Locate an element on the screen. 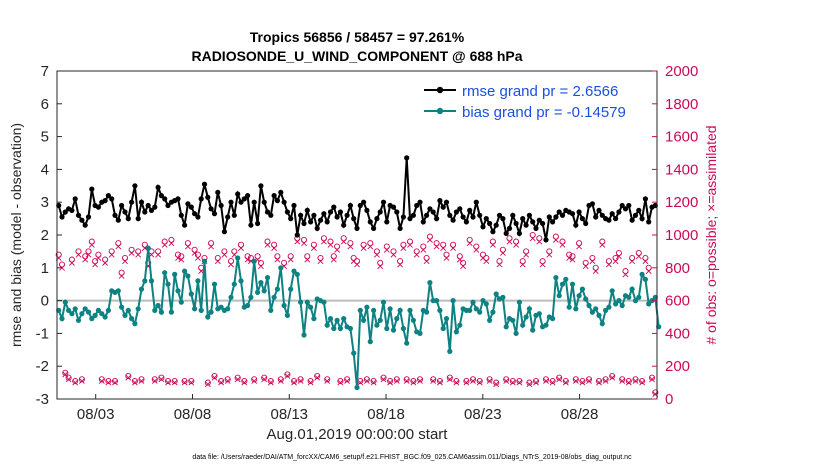 The height and width of the screenshot is (470, 830). chart-title: Tropics 56856 / 58457 = 97.261% is located at coordinates (357, 37).